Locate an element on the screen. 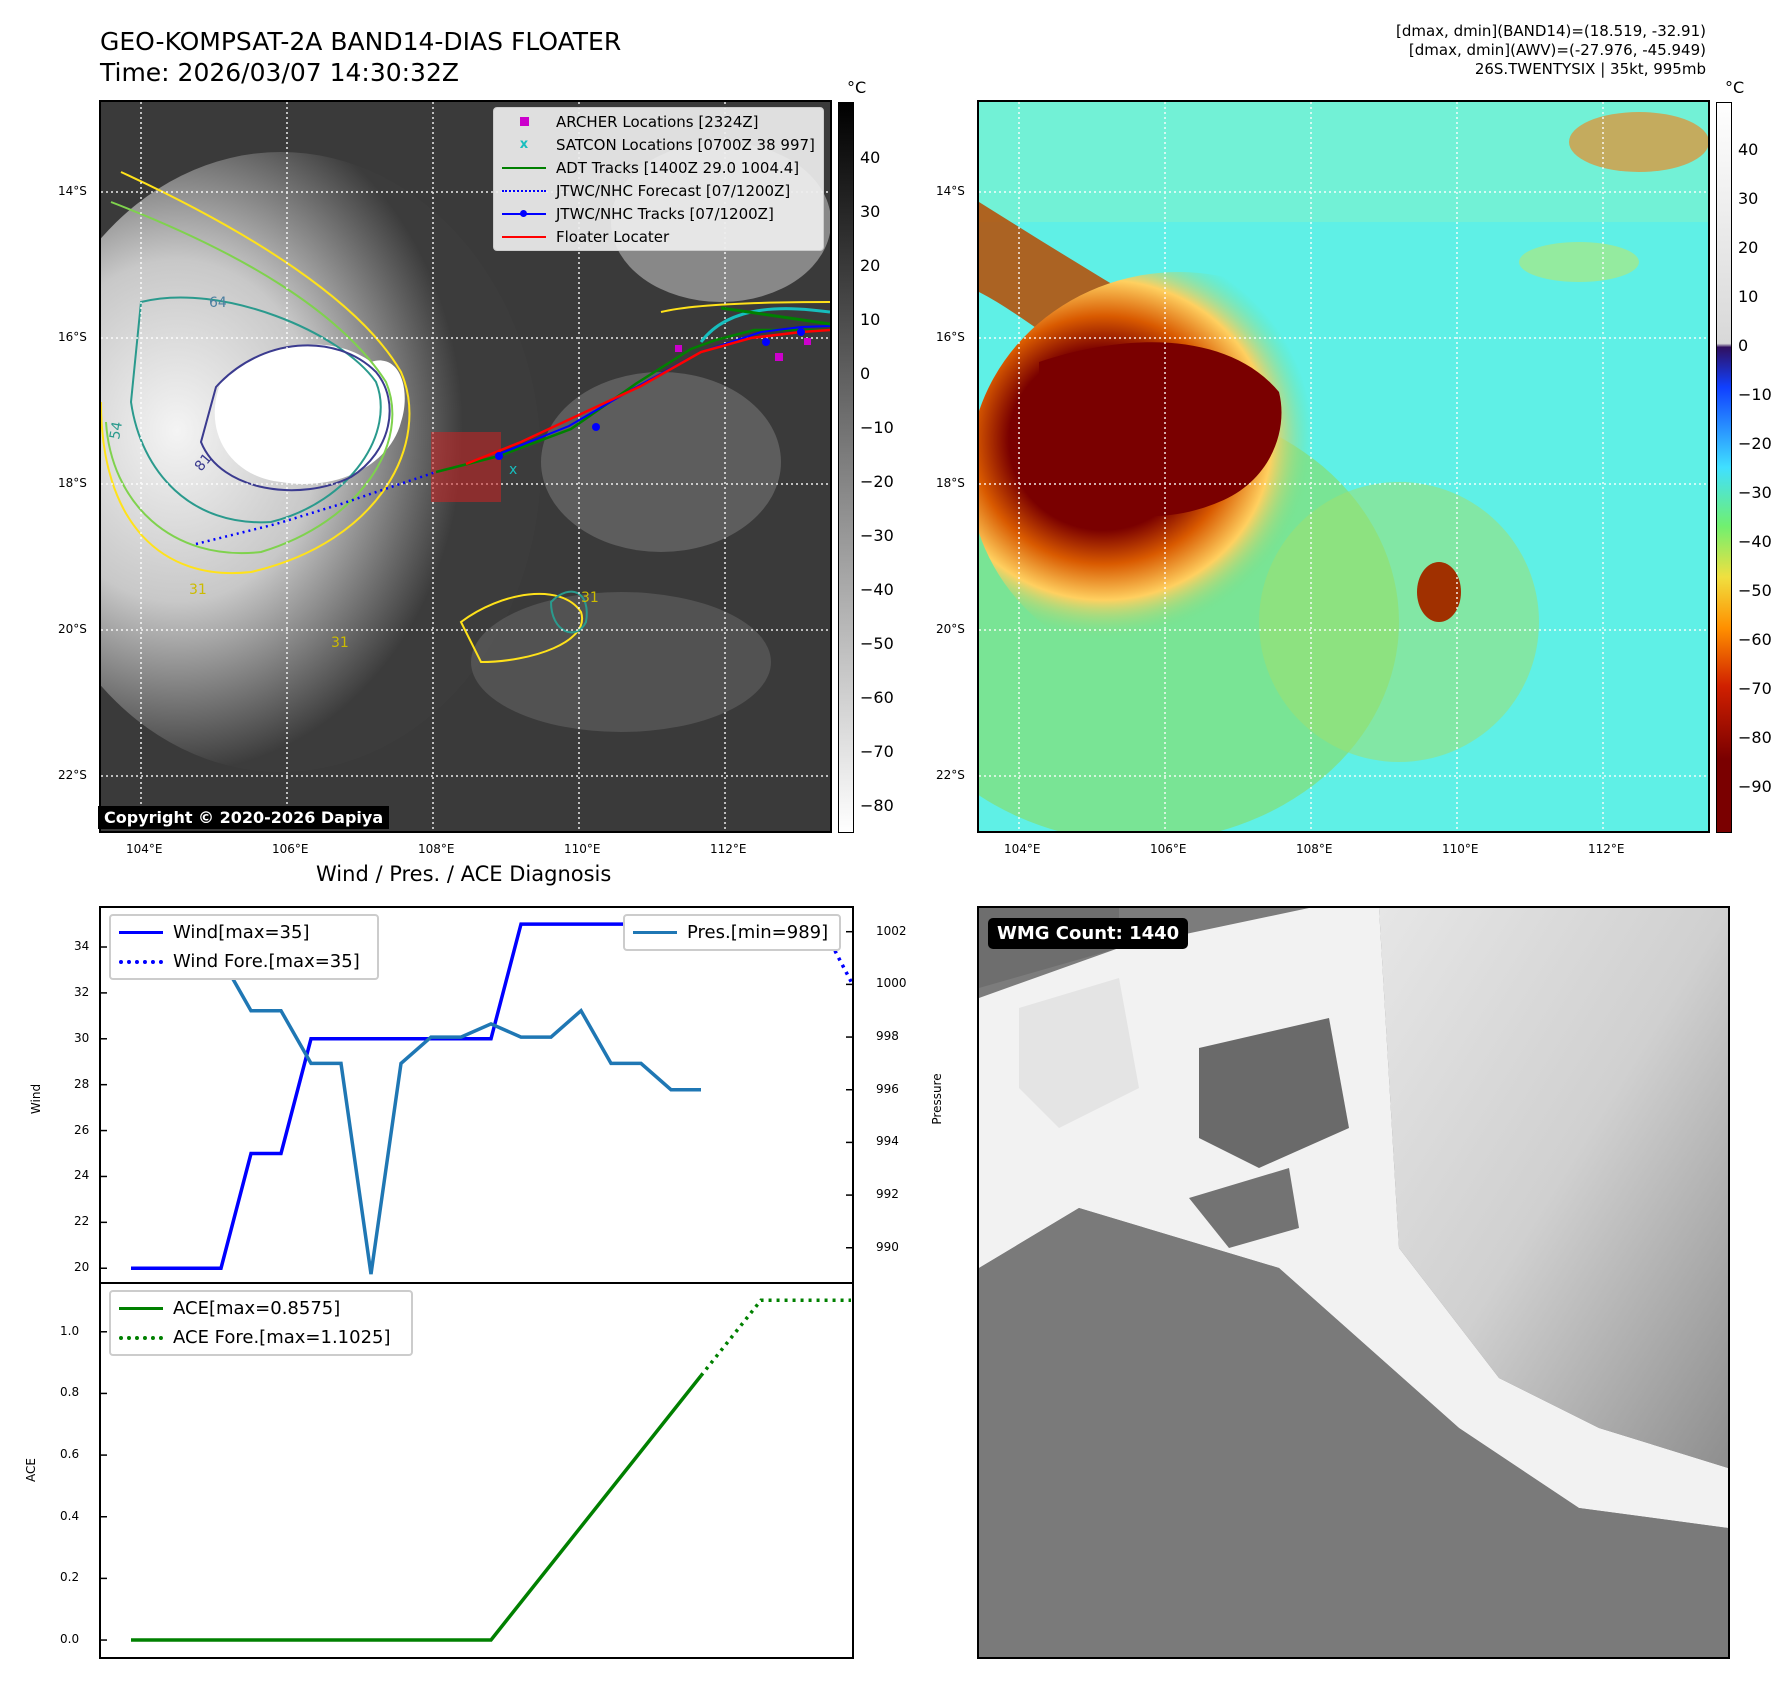 Image resolution: width=1792 pixels, height=1690 pixels. ace-tick: 0.4 is located at coordinates (70, 1515).